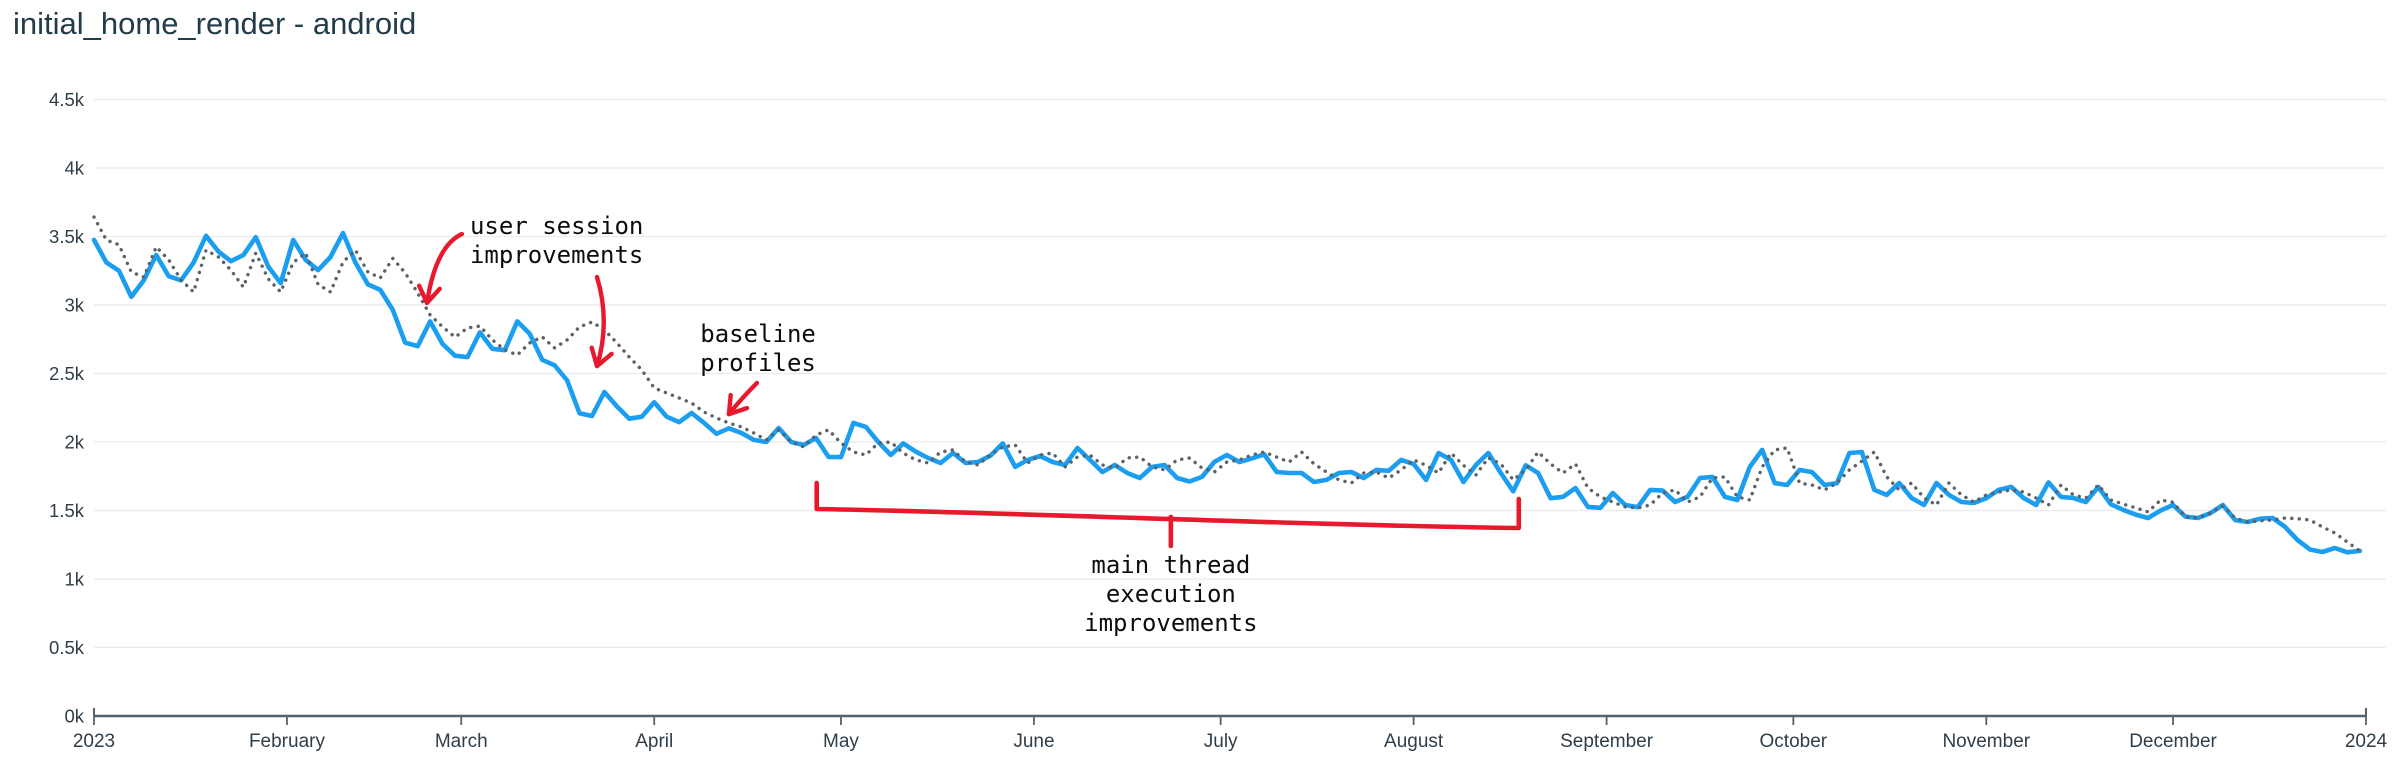  Describe the element at coordinates (1794, 741) in the screenshot. I see `x-axis-tick-label: October` at that location.